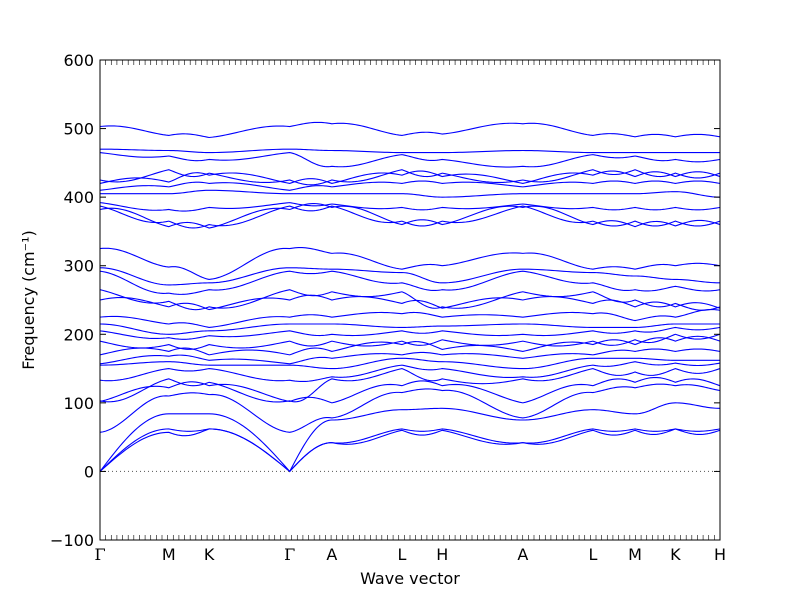 Image resolution: width=800 pixels, height=600 pixels. I want to click on x-axis-label: Wave vector, so click(410, 578).